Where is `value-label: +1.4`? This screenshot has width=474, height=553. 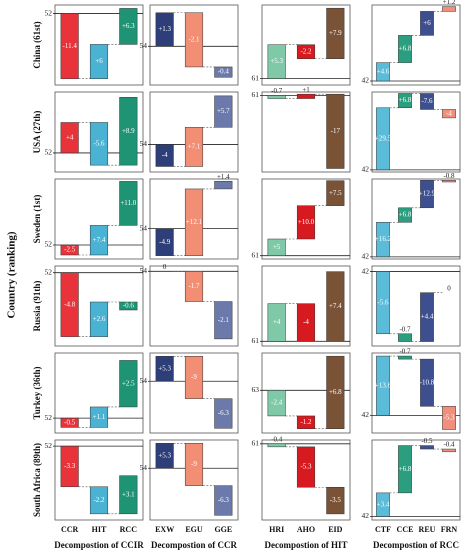 value-label: +1.4 is located at coordinates (223, 177).